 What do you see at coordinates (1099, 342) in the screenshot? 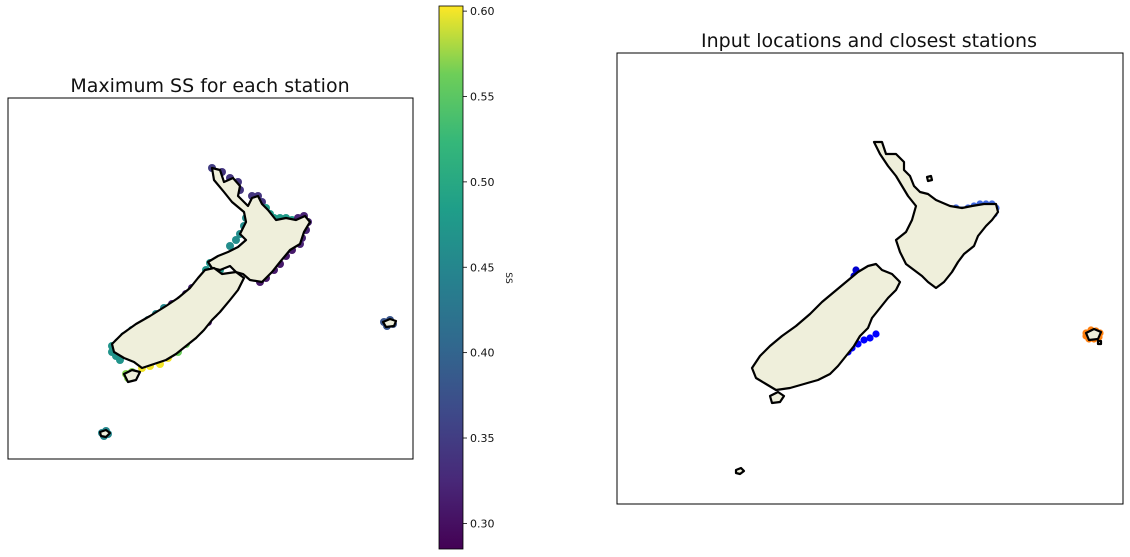
I see `right-chatham-islet` at bounding box center [1099, 342].